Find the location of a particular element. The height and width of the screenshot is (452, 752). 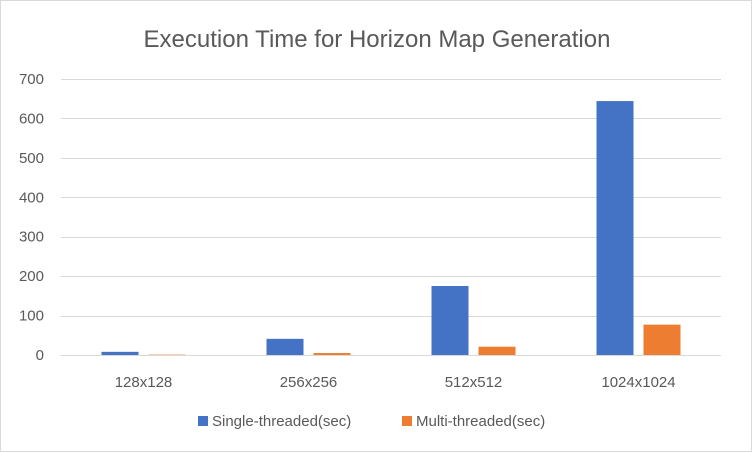

bar-single-threaded-512x512 is located at coordinates (450, 320).